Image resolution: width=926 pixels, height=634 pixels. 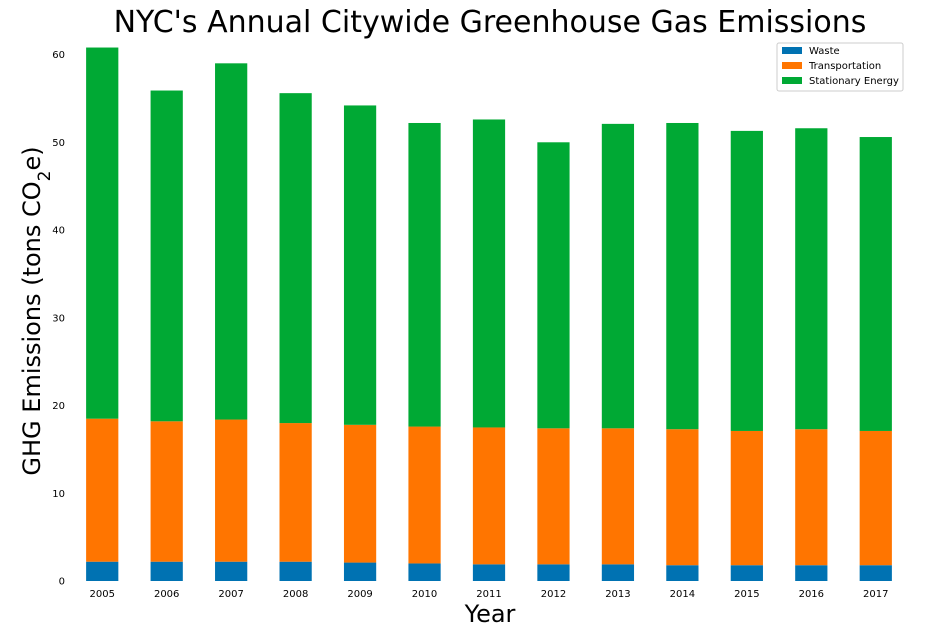 I want to click on y-tick-label: 20, so click(x=58, y=406).